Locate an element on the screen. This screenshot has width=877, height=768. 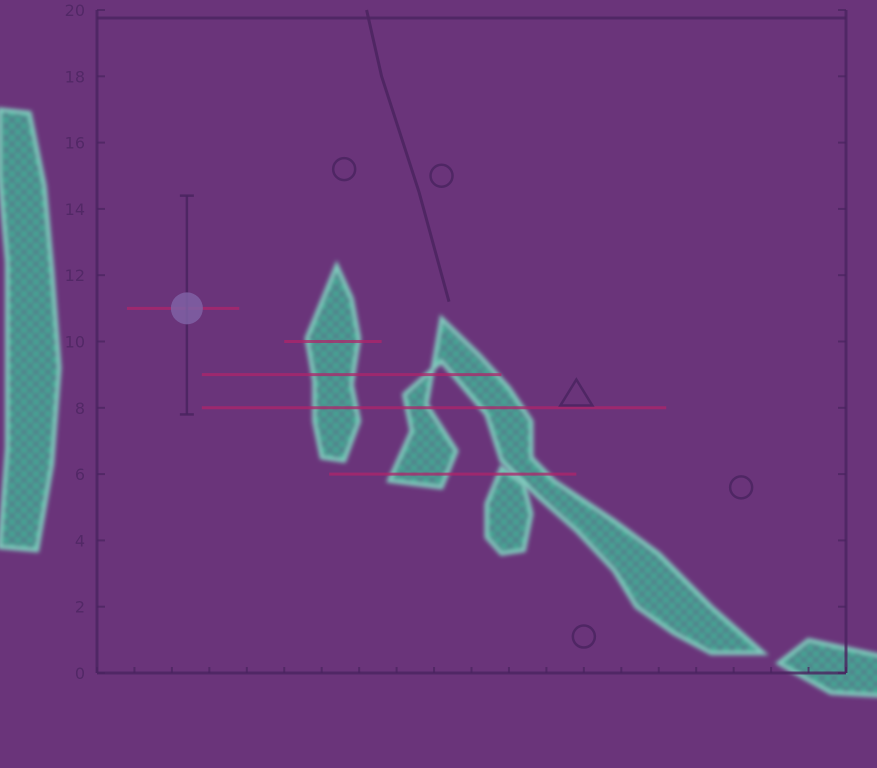
trend-curve is located at coordinates (408, 156).